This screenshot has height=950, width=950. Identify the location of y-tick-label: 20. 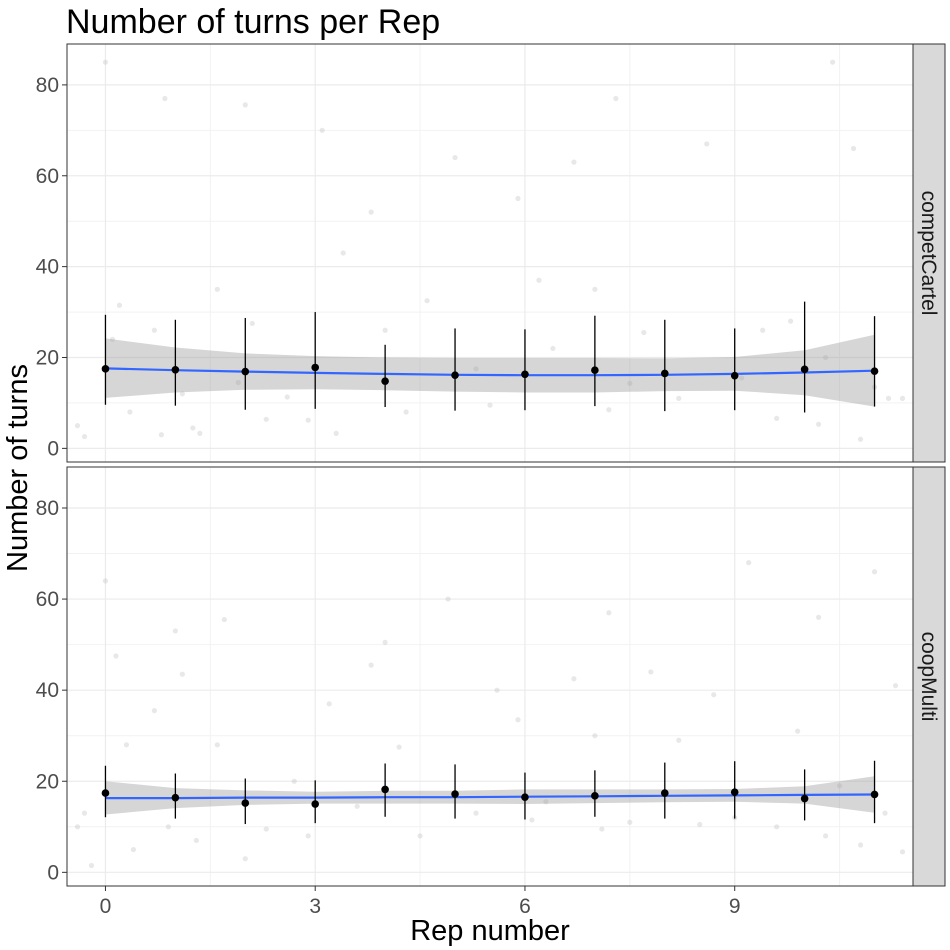
(47, 358).